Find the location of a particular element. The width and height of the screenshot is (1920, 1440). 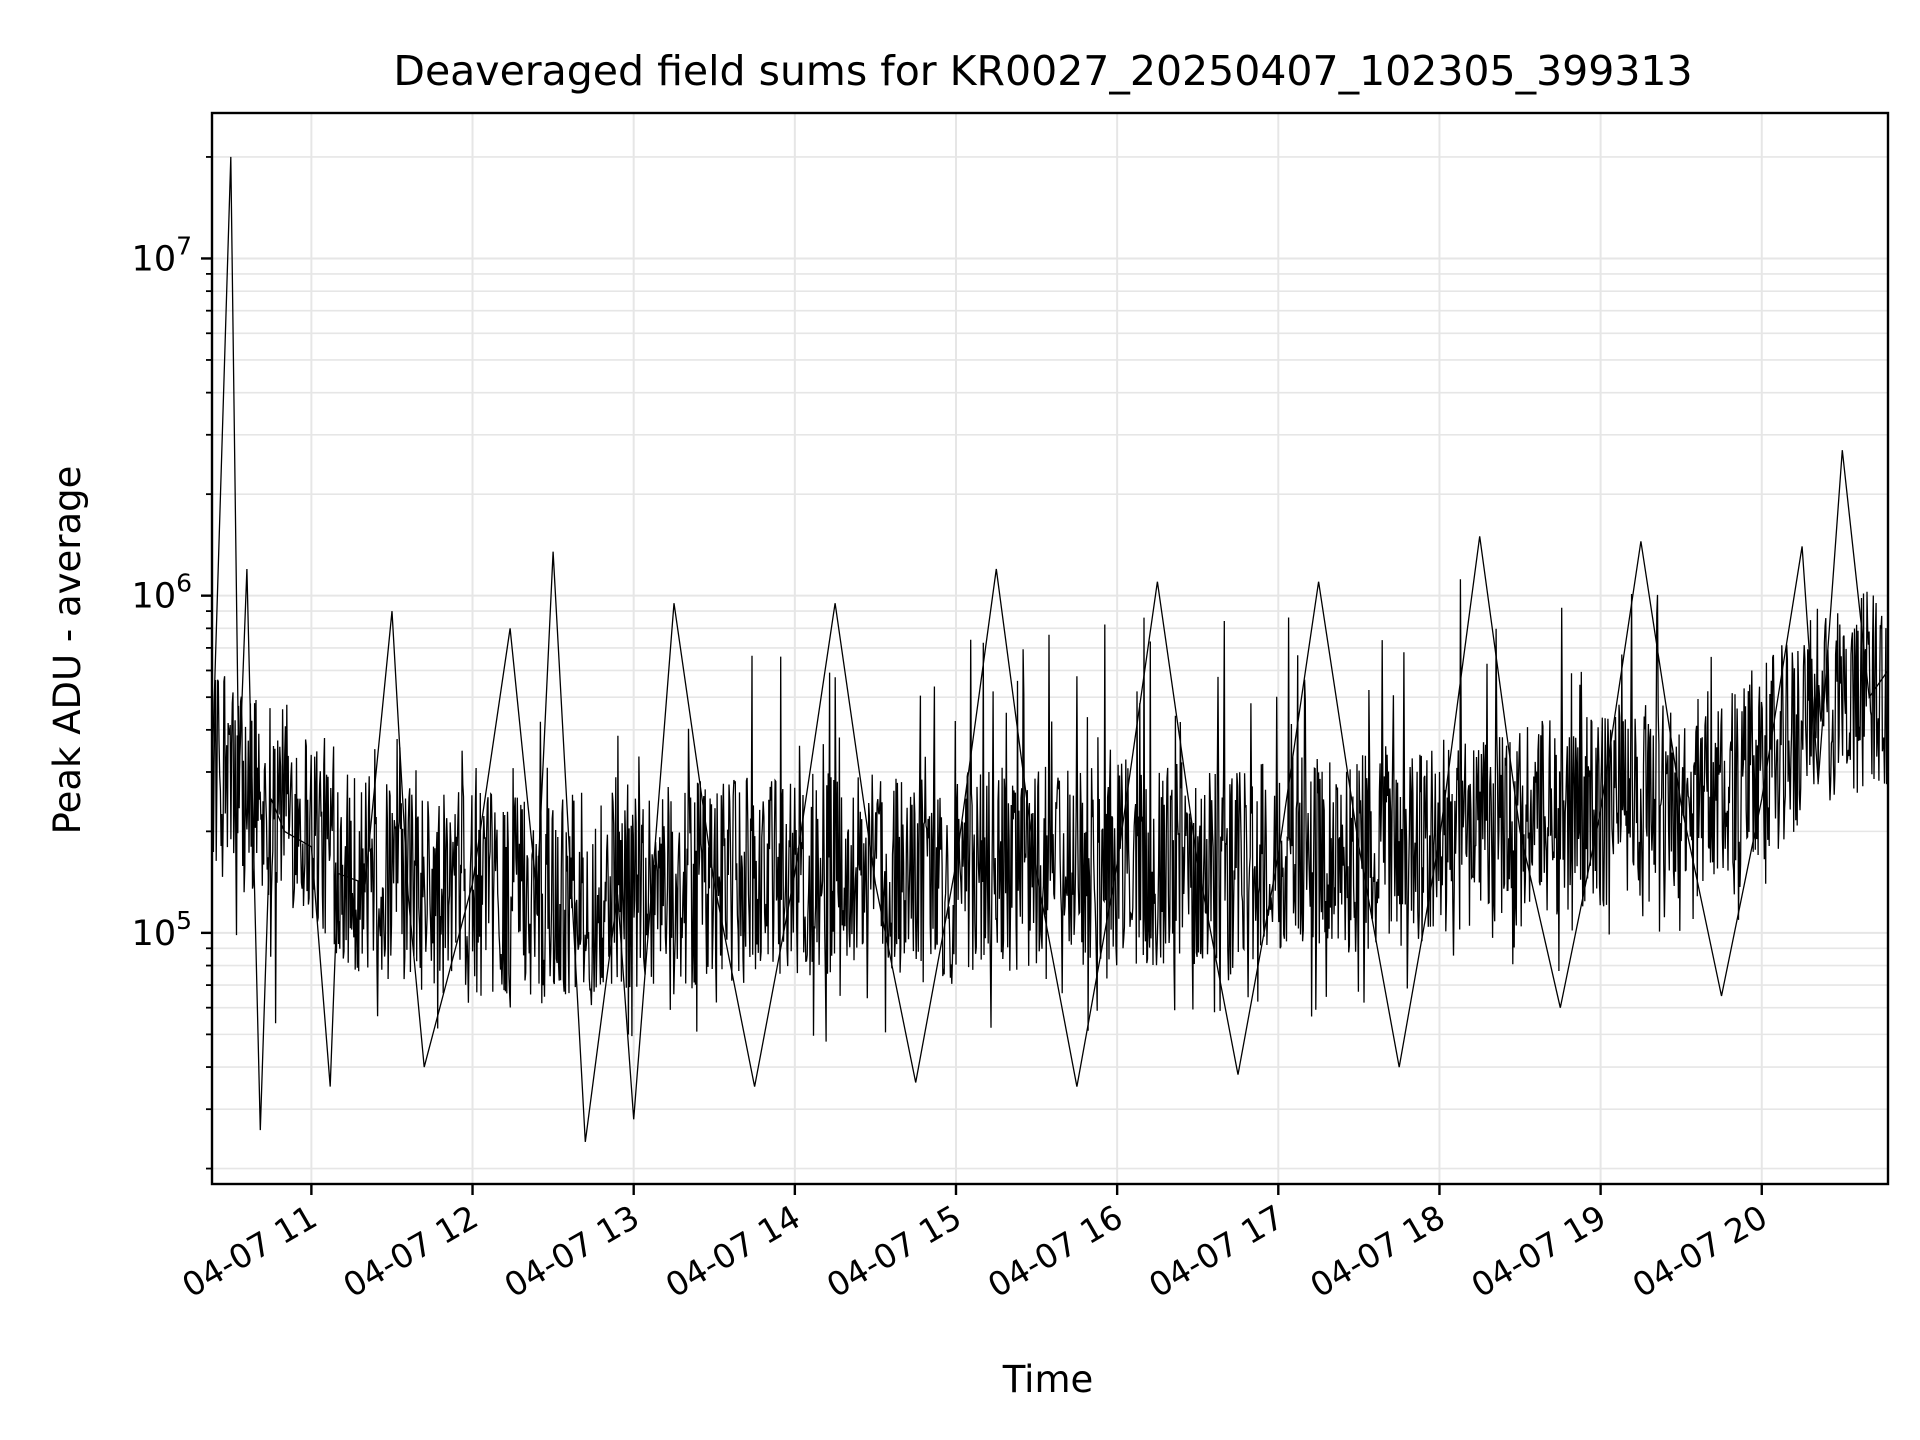

y-tick-label: 10⁷ is located at coordinates (162, 255).